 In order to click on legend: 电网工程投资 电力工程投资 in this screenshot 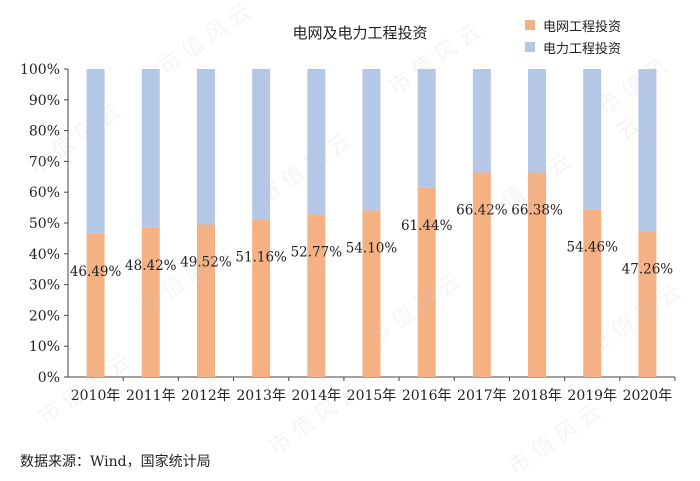, I will do `click(573, 36)`.